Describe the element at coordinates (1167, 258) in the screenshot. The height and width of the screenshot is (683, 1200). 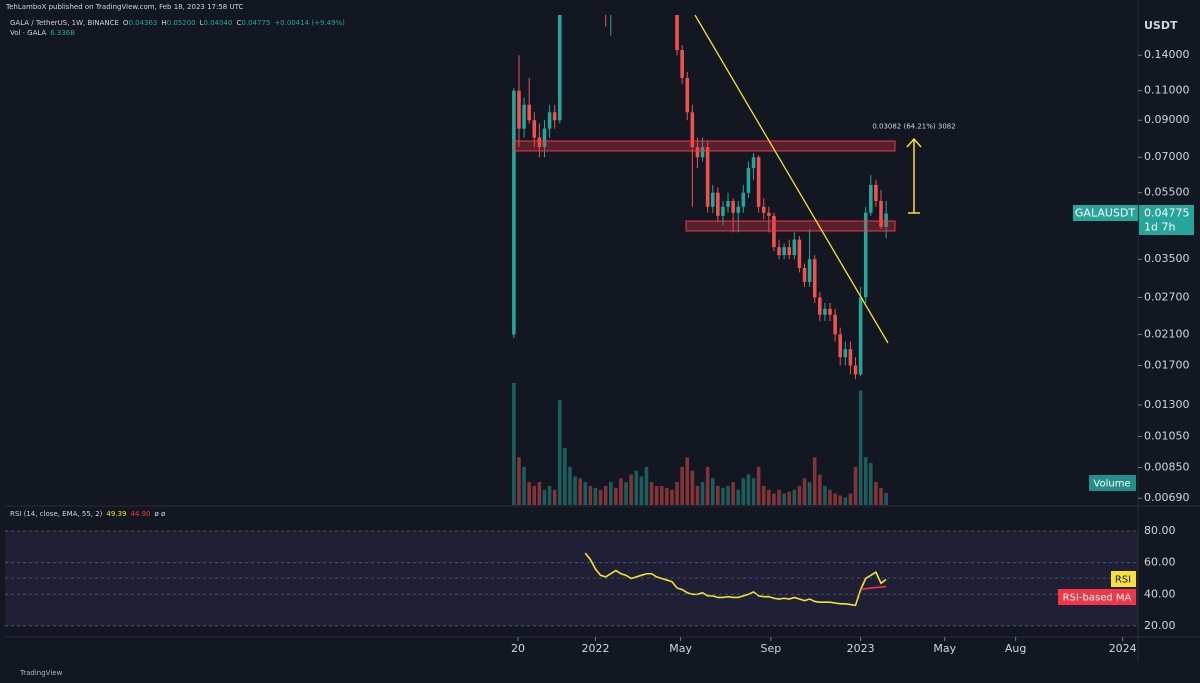
I see `y-tick-label: 0.03500` at that location.